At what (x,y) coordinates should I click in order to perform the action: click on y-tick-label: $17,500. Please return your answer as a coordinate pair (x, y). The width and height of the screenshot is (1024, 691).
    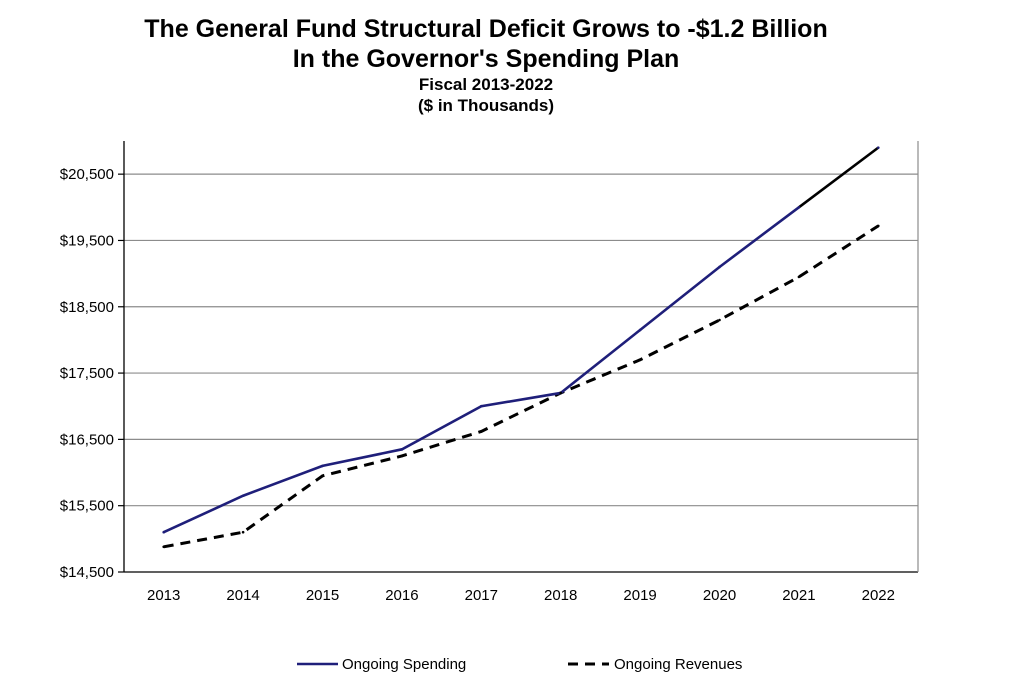
    Looking at the image, I should click on (87, 373).